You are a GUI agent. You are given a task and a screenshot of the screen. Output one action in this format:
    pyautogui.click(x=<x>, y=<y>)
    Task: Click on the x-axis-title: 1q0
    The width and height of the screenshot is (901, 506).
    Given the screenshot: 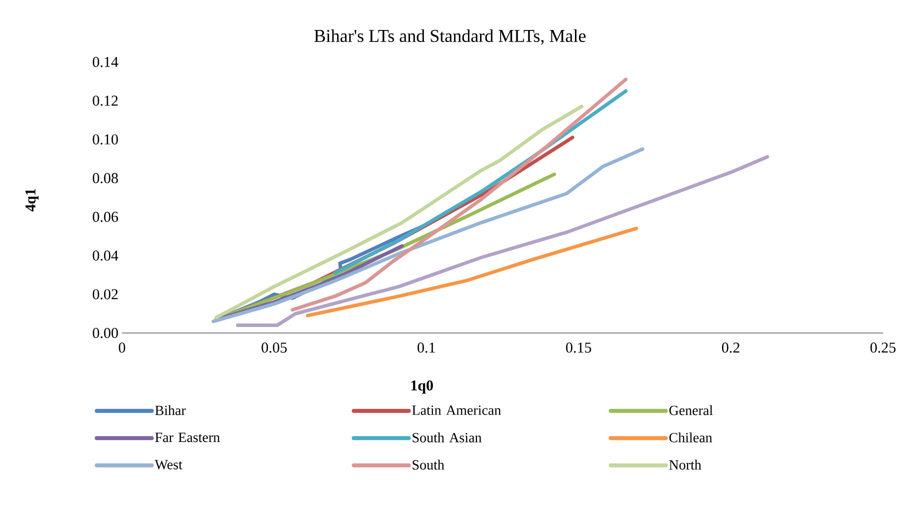 What is the action you would take?
    pyautogui.click(x=422, y=387)
    